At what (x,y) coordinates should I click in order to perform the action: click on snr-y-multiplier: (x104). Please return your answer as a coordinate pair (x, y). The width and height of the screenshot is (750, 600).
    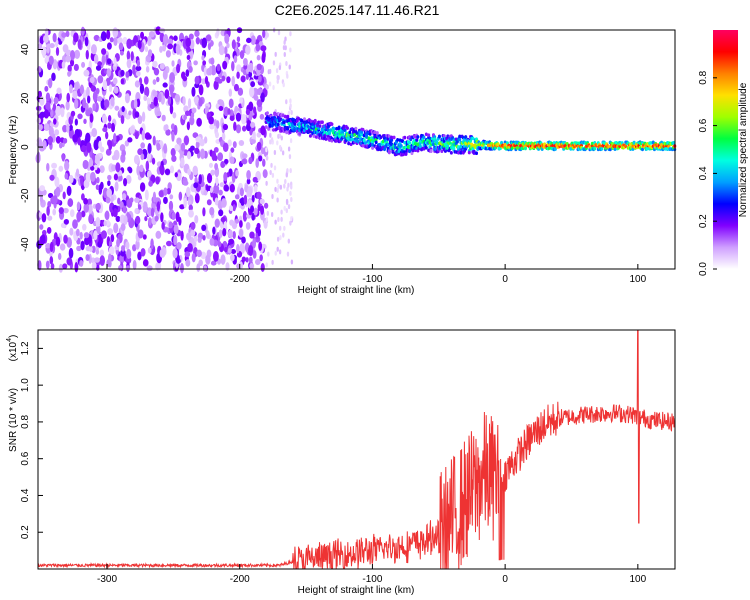
    Looking at the image, I should click on (12, 348).